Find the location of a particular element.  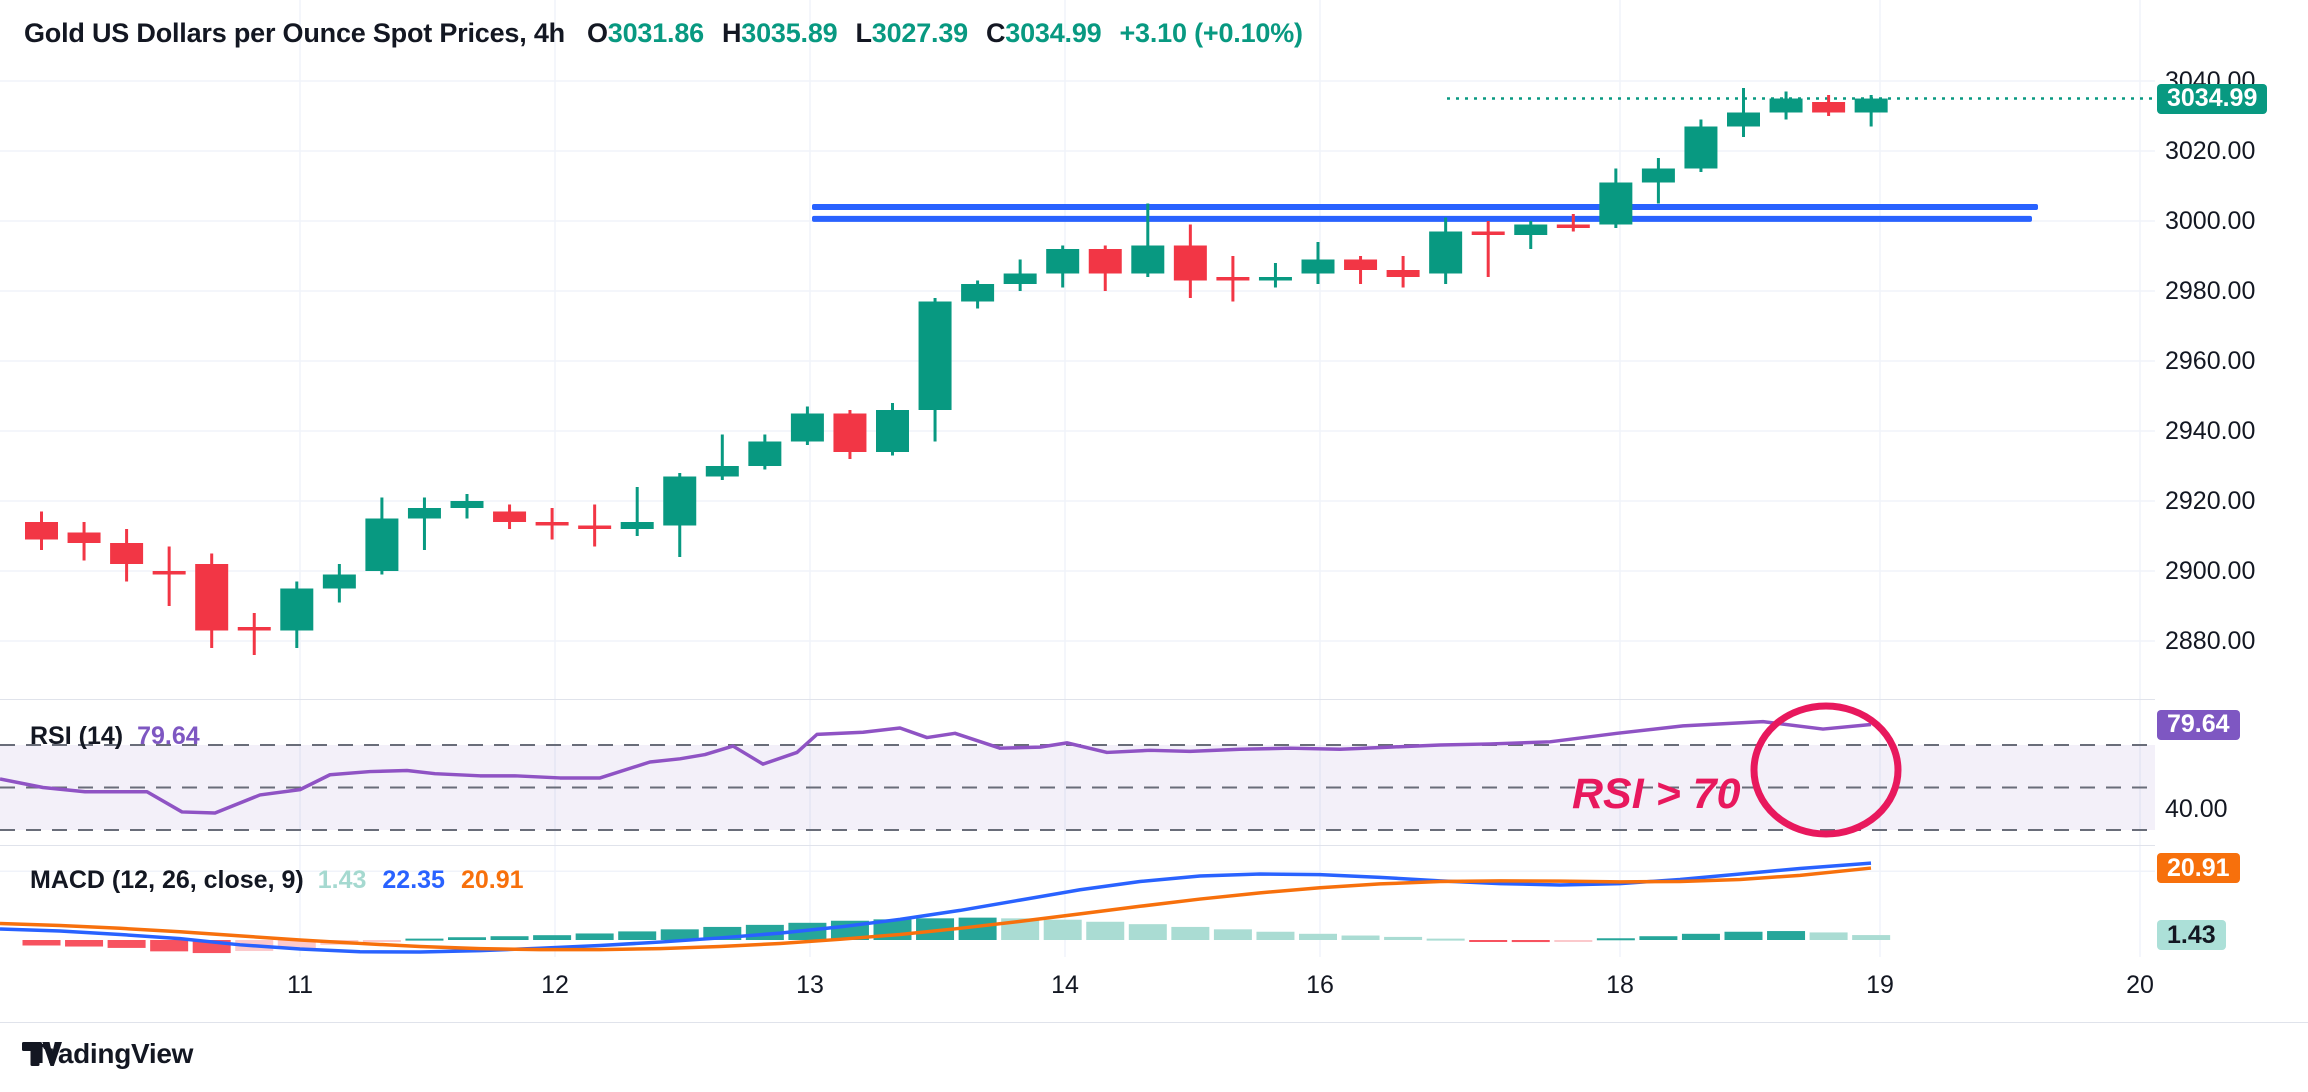

tradingview-branding: TradingView is located at coordinates (107, 1054).